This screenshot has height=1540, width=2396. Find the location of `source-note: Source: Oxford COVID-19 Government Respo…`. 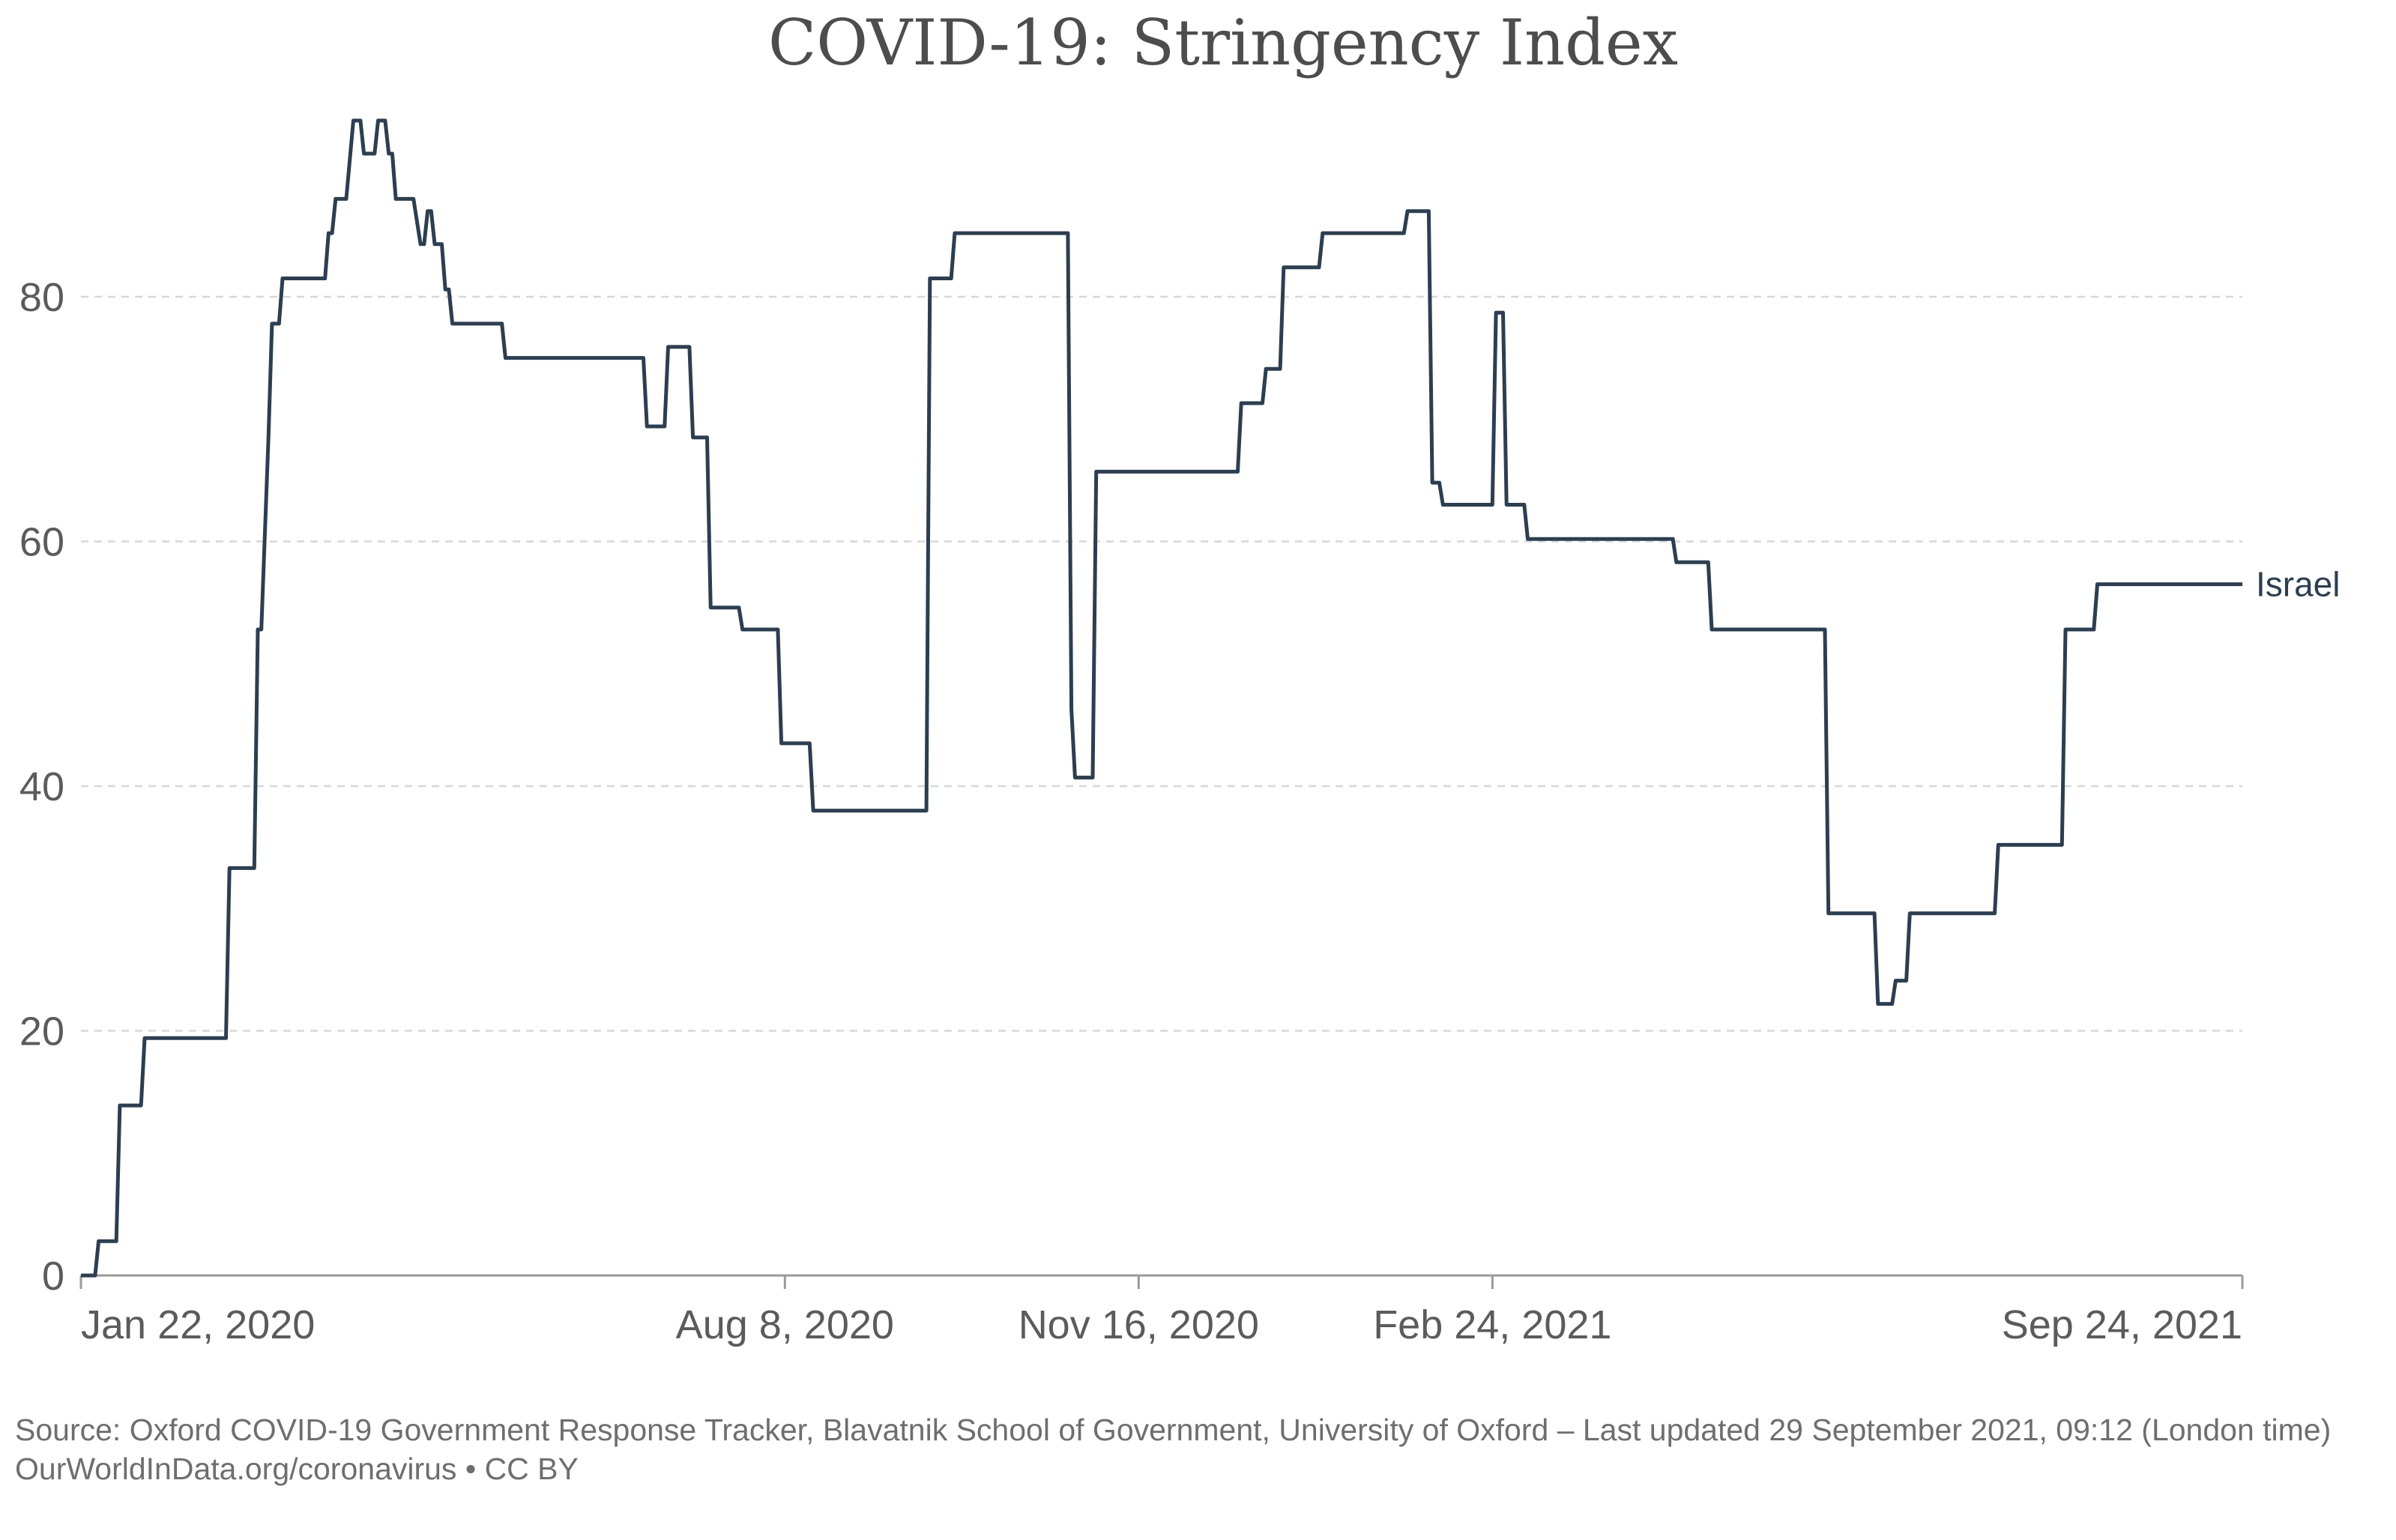

source-note: Source: Oxford COVID-19 Government Respo… is located at coordinates (1173, 1430).